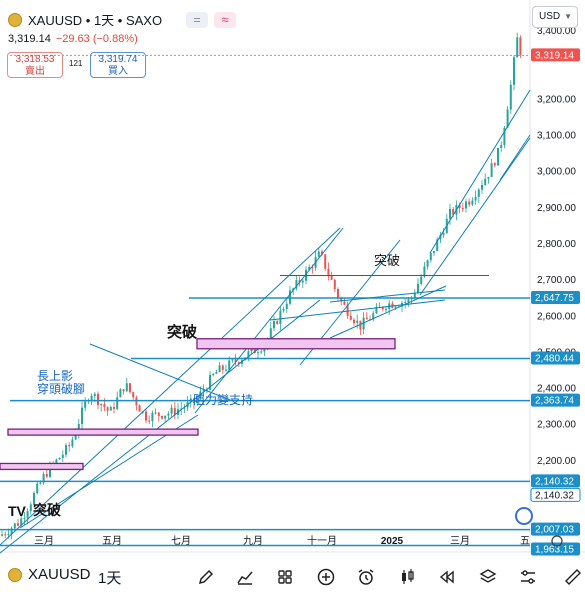 Image resolution: width=585 pixels, height=600 pixels. Describe the element at coordinates (110, 578) in the screenshot. I see `timeframe-button: 1天` at that location.